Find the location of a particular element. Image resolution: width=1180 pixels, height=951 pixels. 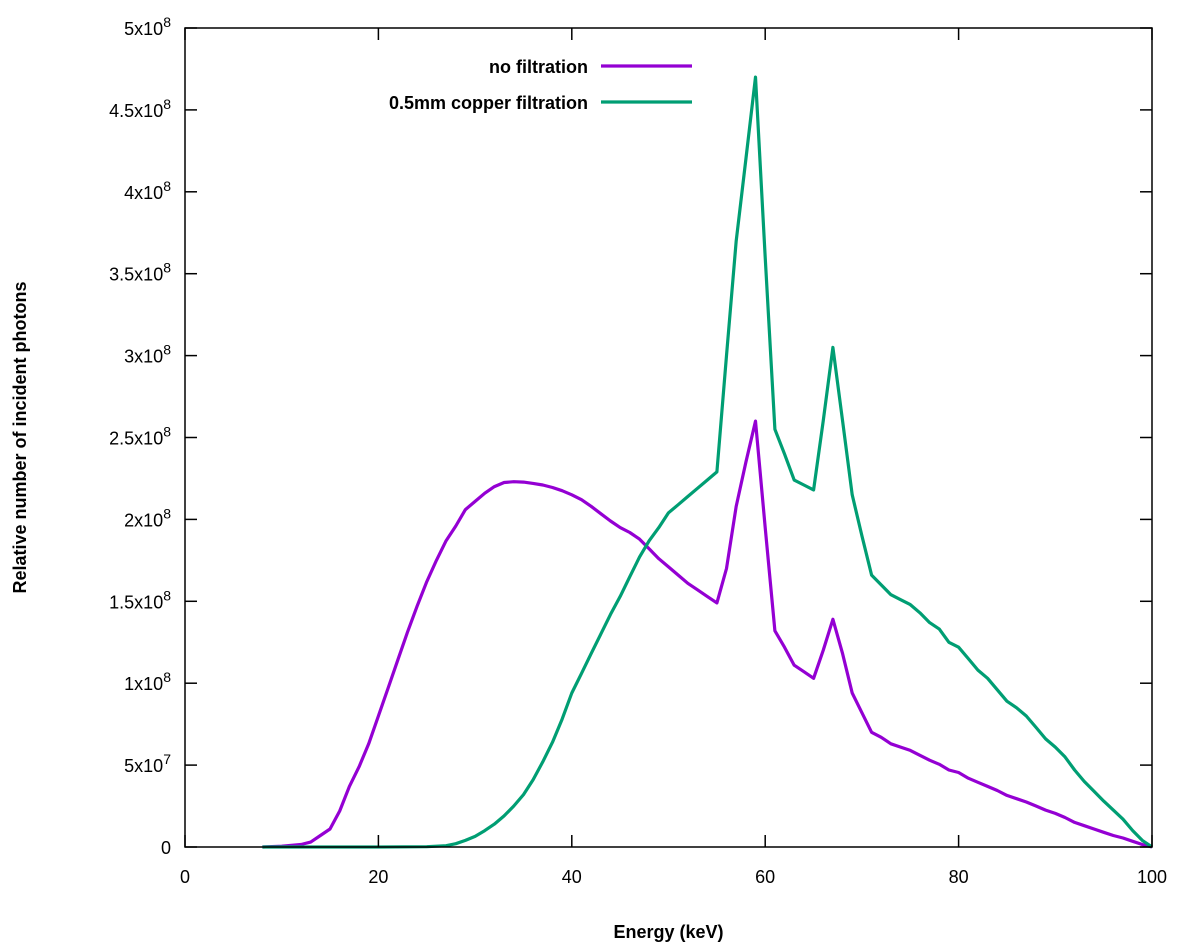

x-axis-label: Energy (keV) is located at coordinates (668, 932).